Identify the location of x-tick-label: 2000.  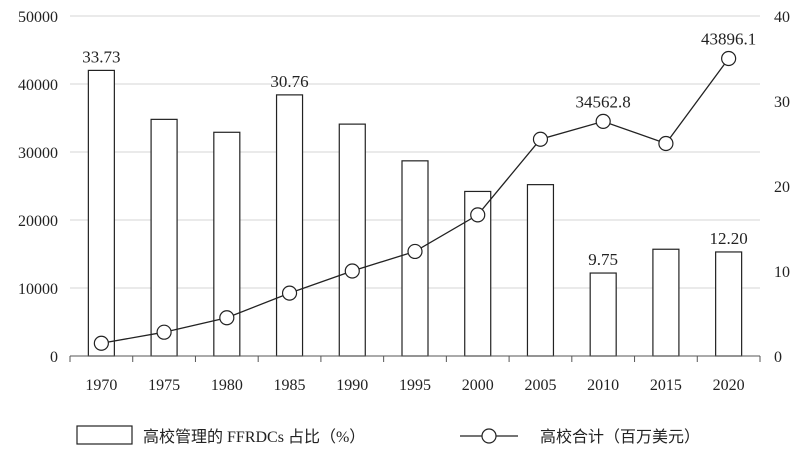
(478, 385).